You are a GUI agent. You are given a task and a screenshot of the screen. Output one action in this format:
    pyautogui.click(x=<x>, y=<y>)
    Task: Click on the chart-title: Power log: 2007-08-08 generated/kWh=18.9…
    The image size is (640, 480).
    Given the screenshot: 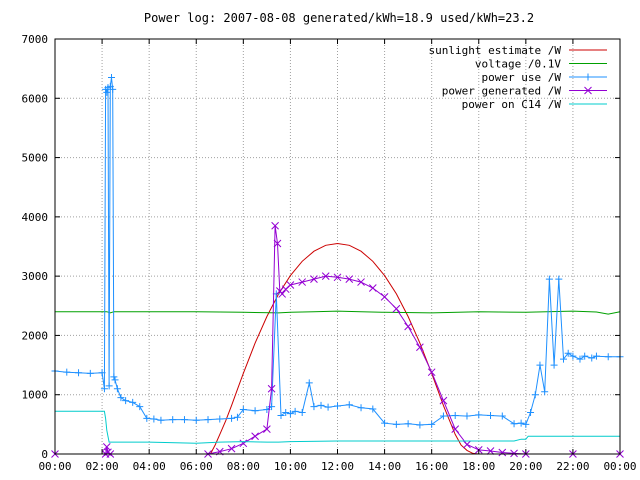 What is the action you would take?
    pyautogui.click(x=339, y=18)
    